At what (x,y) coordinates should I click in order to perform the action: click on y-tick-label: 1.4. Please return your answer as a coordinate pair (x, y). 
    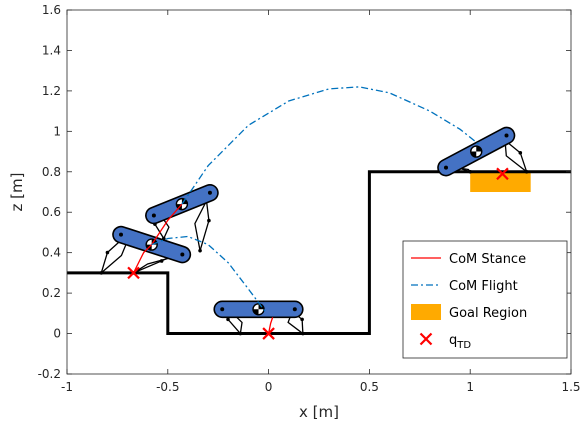
    Looking at the image, I should click on (51, 50).